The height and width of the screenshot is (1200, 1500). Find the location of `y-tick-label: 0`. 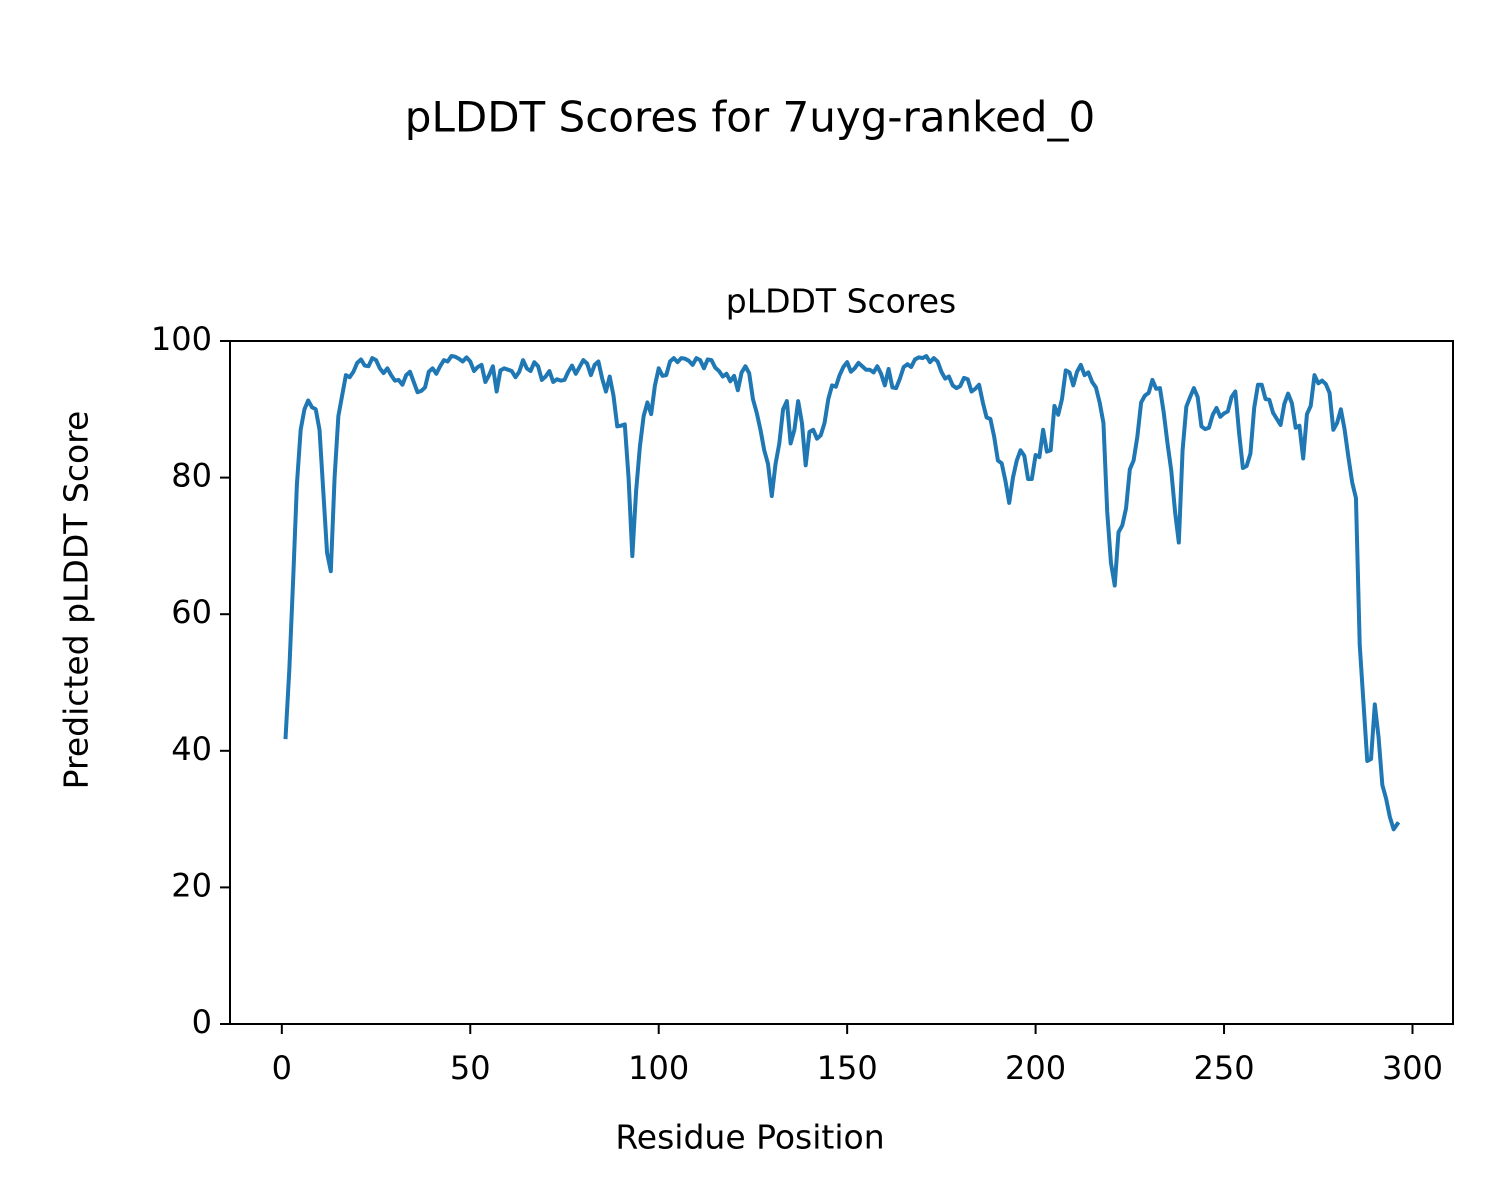

y-tick-label: 0 is located at coordinates (202, 1022).